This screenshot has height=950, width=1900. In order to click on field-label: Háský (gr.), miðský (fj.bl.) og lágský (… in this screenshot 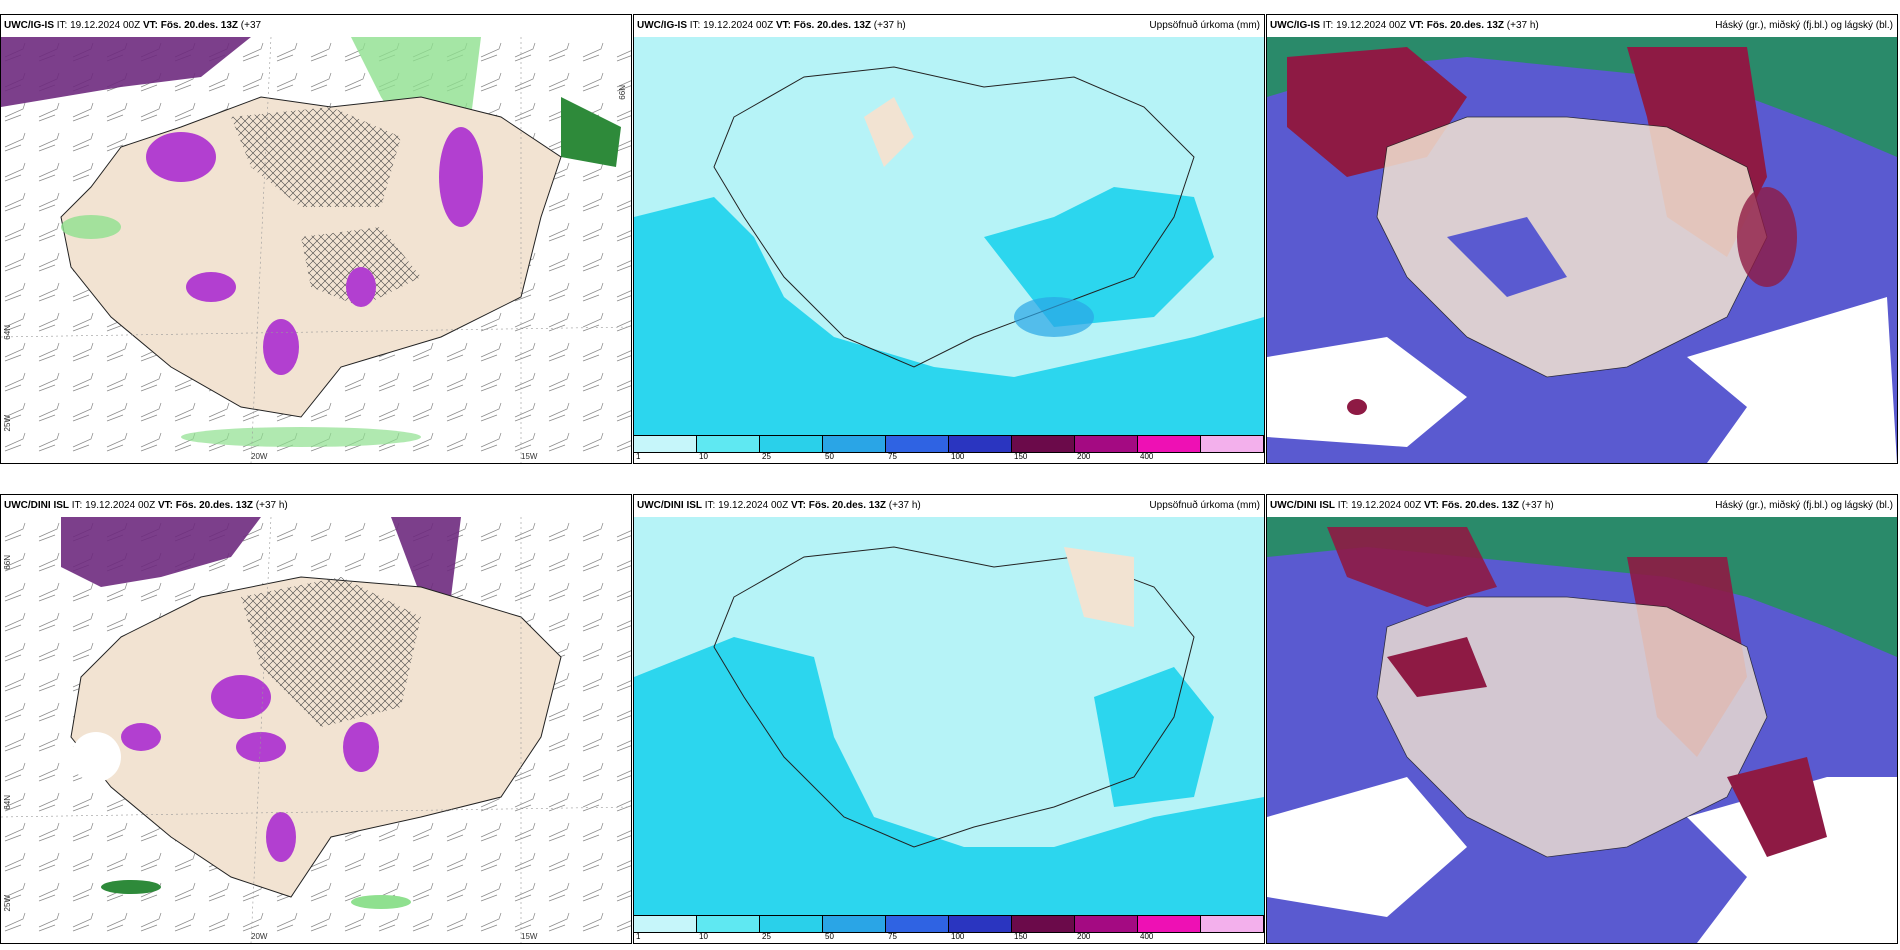, I will do `click(1804, 505)`.